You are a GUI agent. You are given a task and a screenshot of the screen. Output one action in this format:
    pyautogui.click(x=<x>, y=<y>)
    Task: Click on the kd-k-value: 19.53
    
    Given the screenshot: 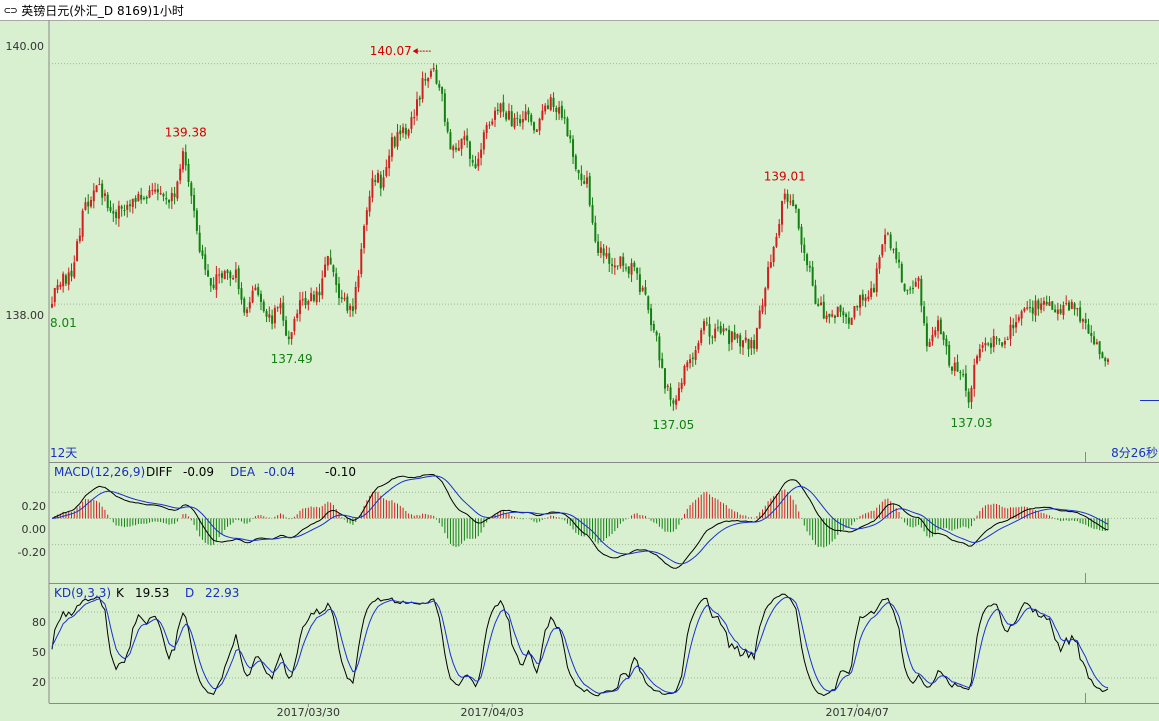 What is the action you would take?
    pyautogui.click(x=152, y=593)
    